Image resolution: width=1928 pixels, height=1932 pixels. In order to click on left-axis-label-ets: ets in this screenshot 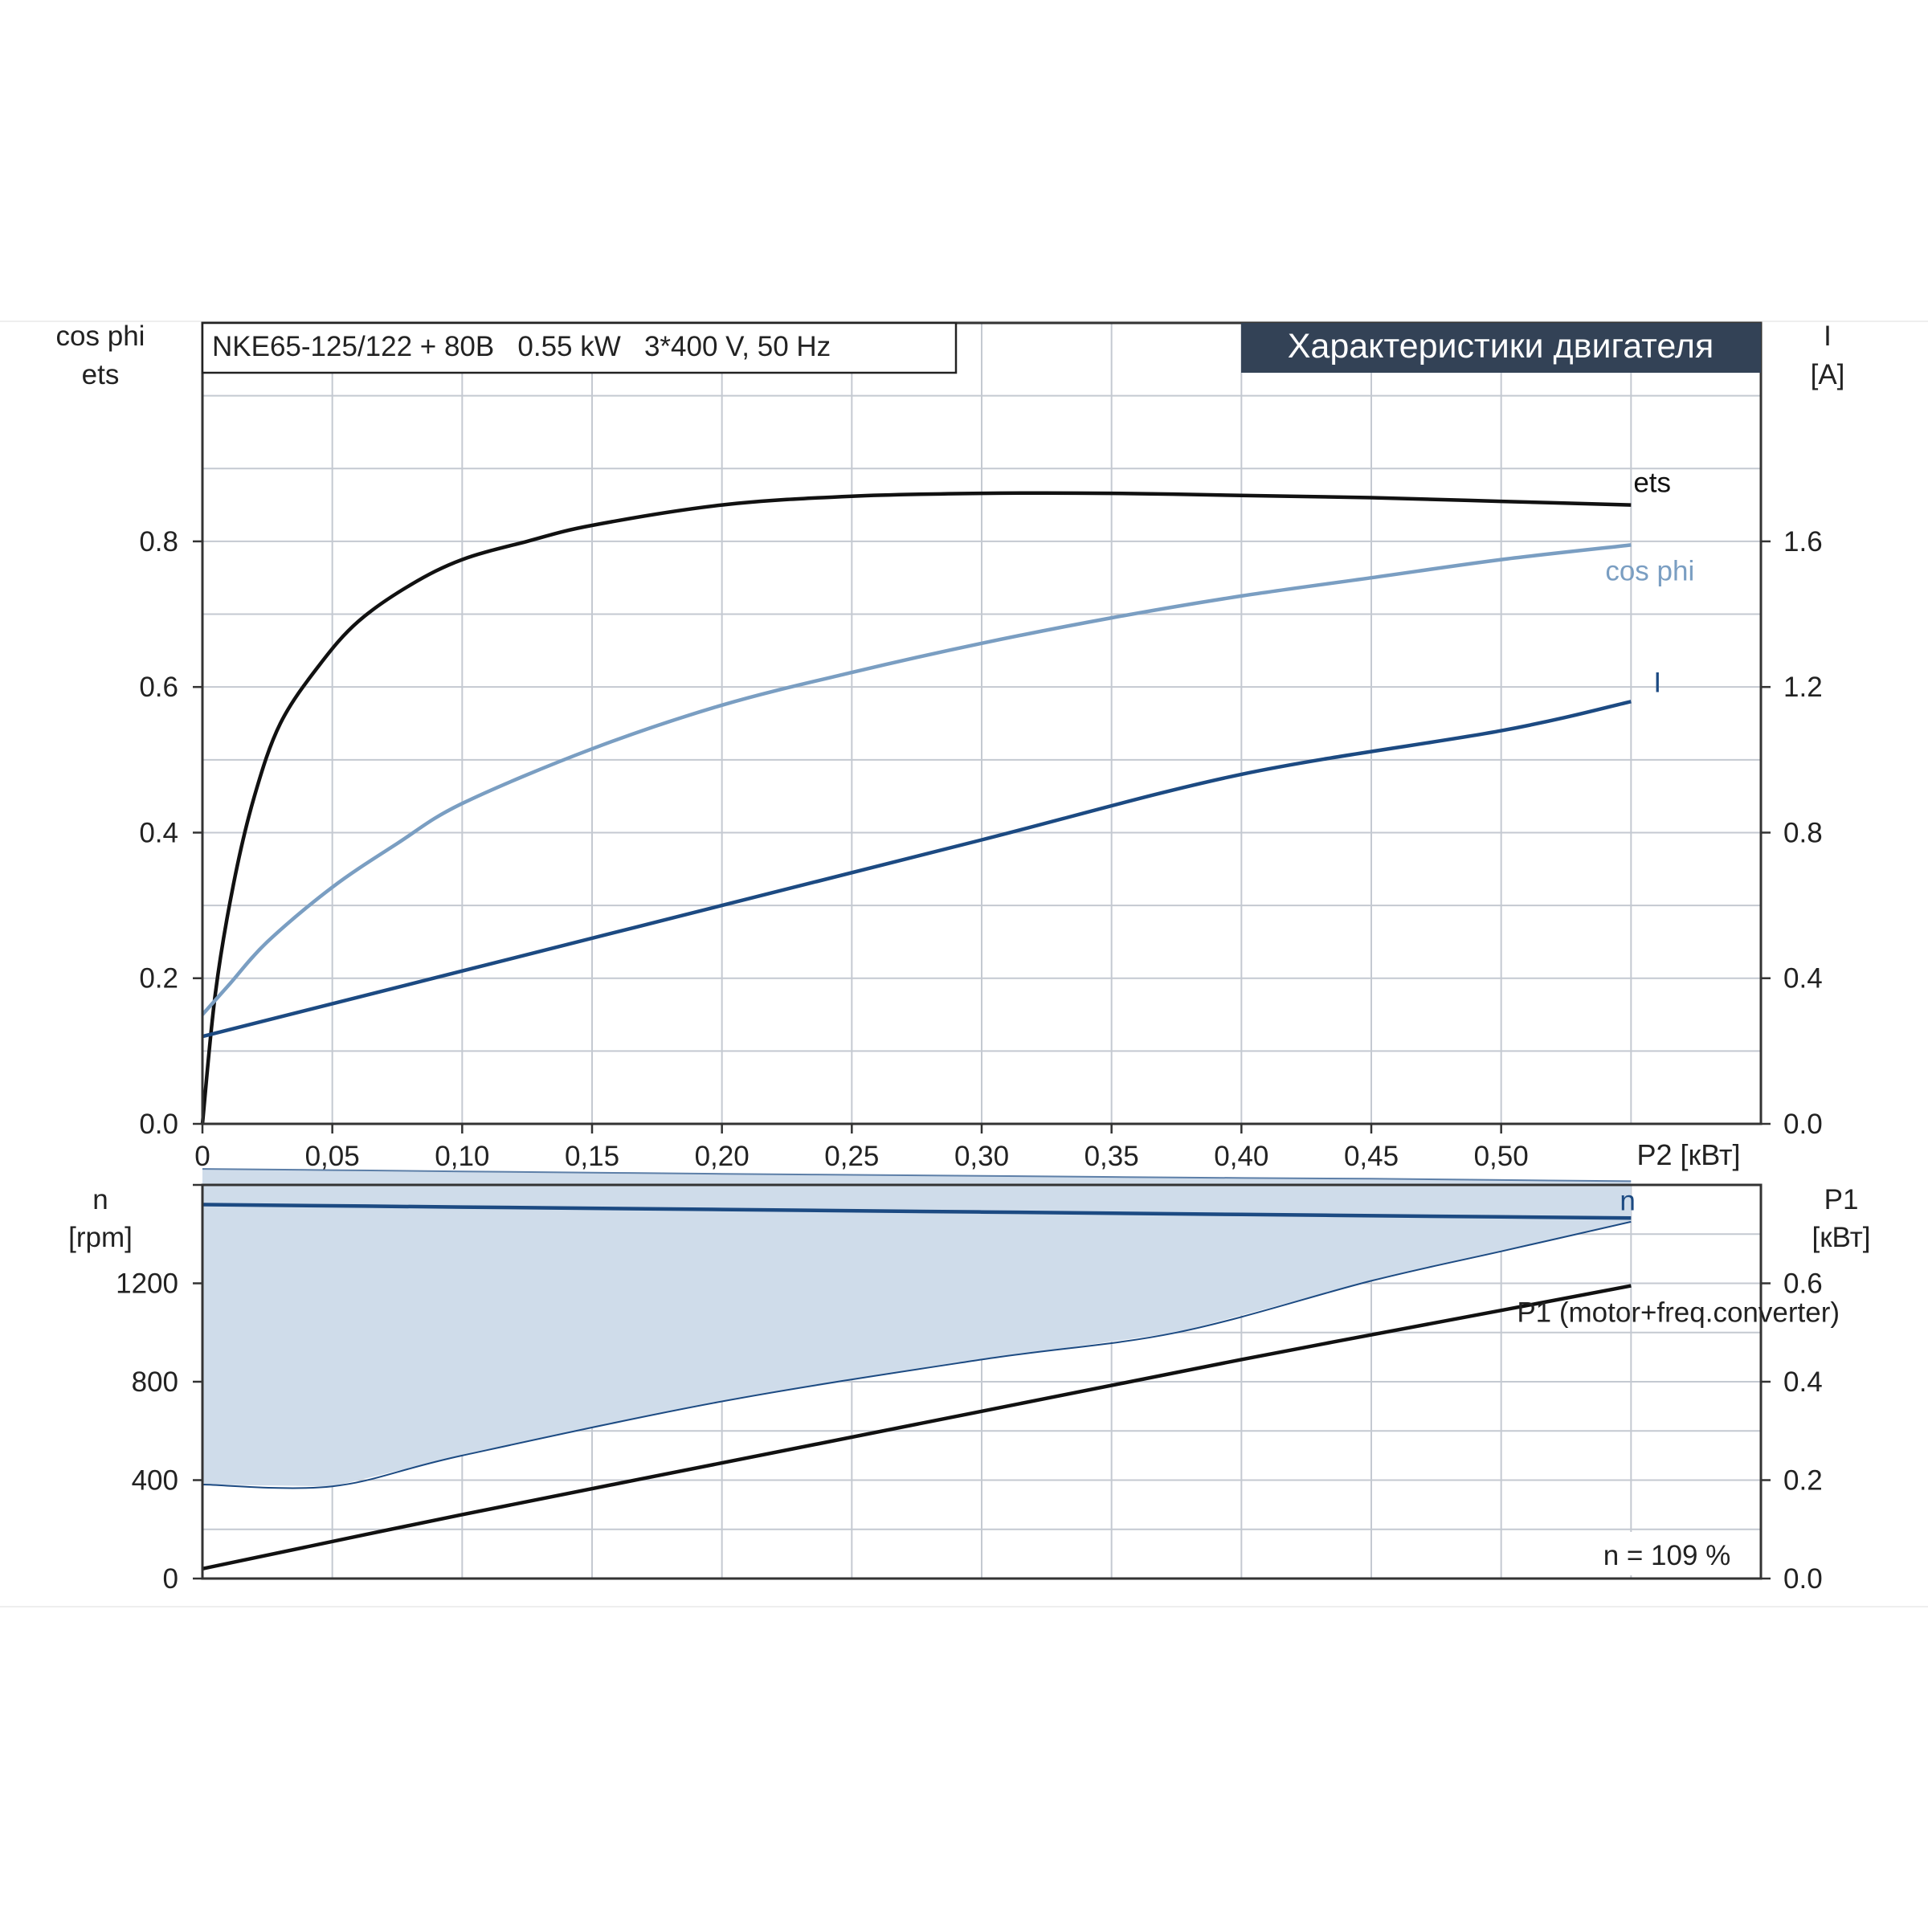, I will do `click(101, 375)`.